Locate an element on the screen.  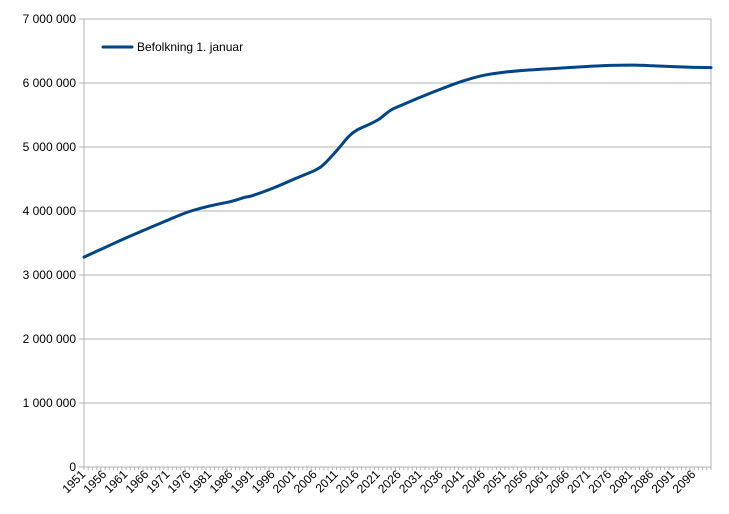
legend-label: Befolkning 1. januar is located at coordinates (190, 47).